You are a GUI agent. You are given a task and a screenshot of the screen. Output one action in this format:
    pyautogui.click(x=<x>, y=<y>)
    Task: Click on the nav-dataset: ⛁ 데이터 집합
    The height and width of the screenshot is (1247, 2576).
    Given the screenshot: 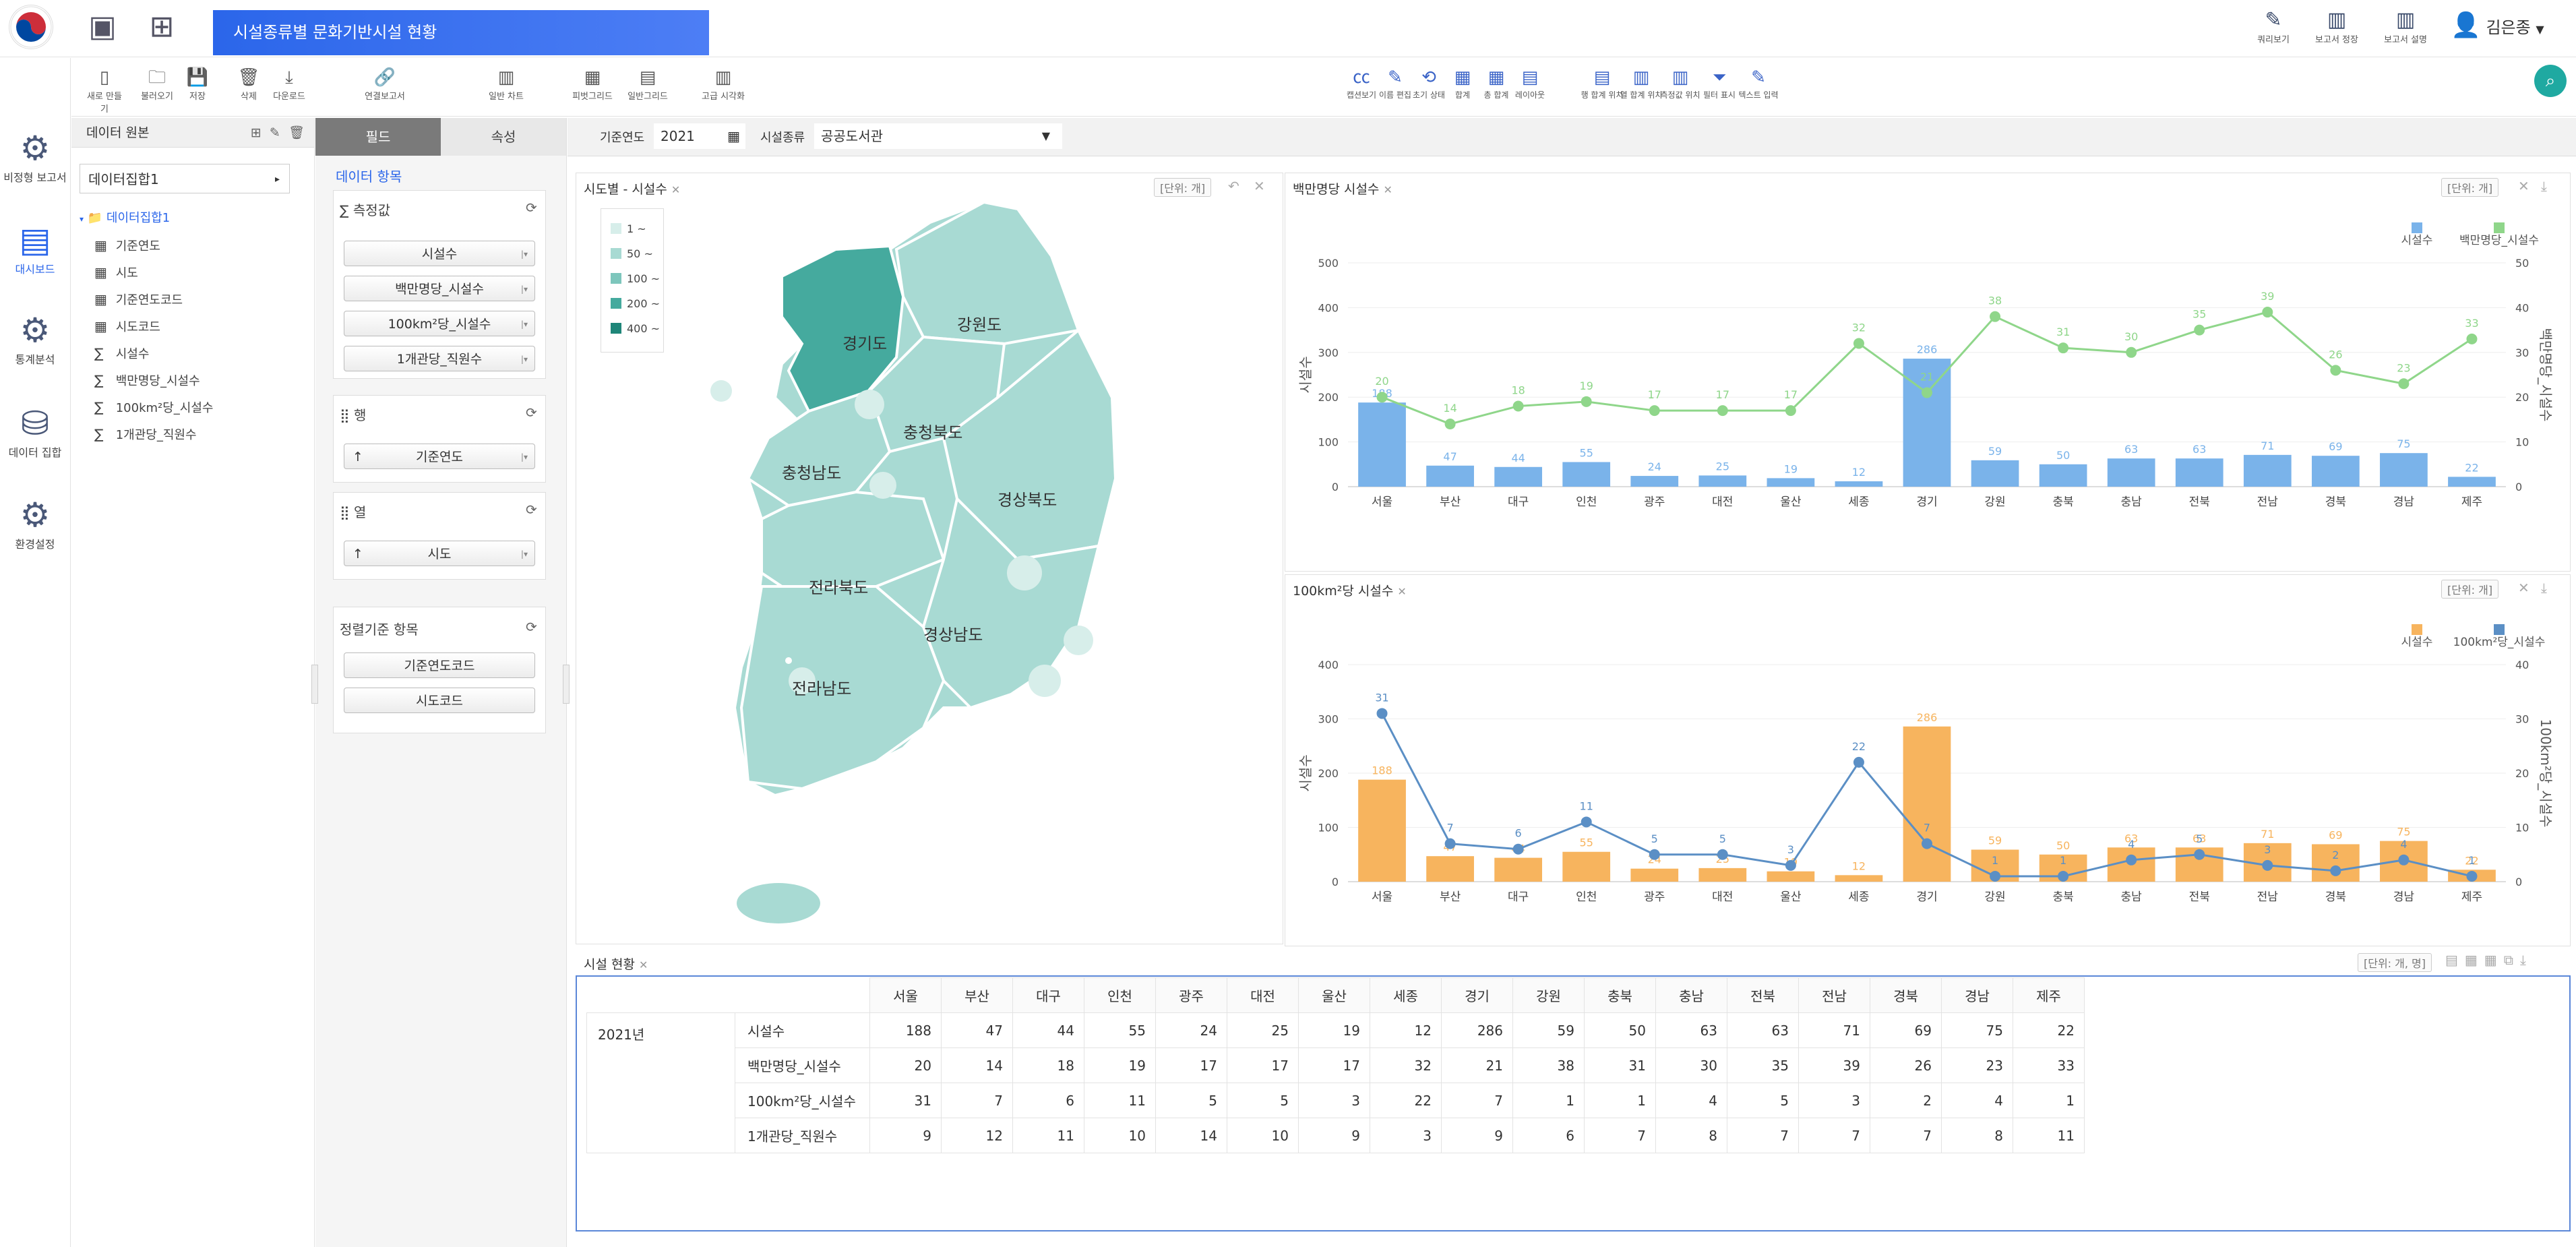 What is the action you would take?
    pyautogui.click(x=35, y=431)
    